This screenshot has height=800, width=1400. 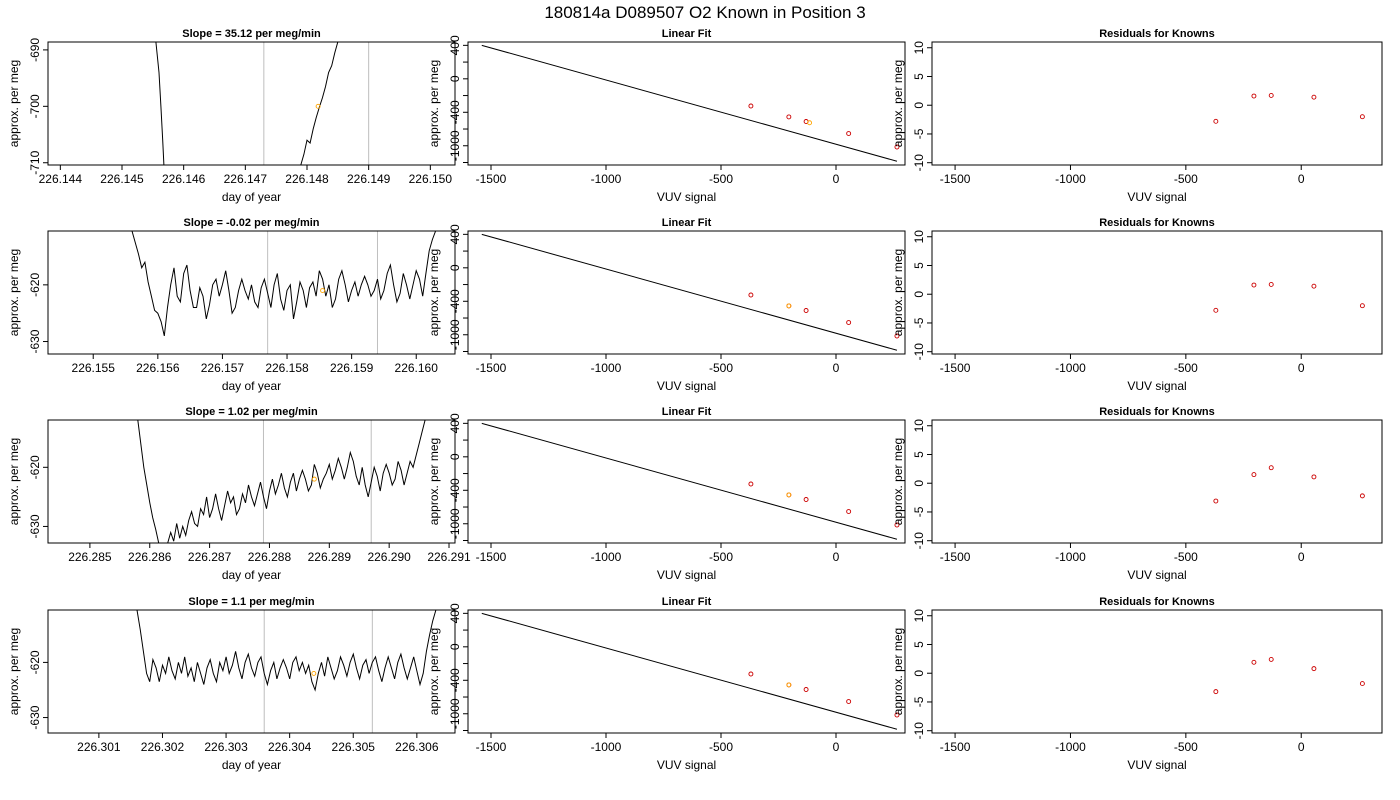 What do you see at coordinates (455, 45) in the screenshot?
I see `y-tick-label: 400` at bounding box center [455, 45].